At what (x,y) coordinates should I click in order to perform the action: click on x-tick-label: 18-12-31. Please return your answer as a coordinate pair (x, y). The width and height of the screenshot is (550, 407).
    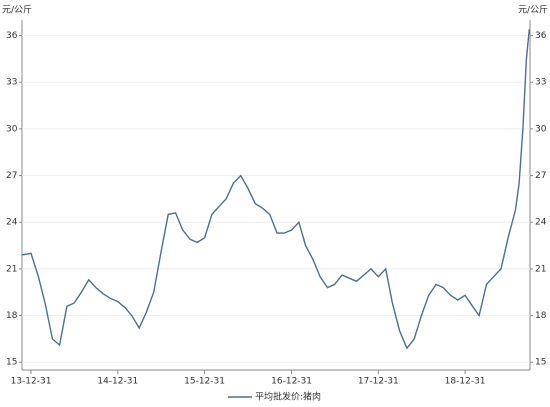
    Looking at the image, I should click on (465, 382).